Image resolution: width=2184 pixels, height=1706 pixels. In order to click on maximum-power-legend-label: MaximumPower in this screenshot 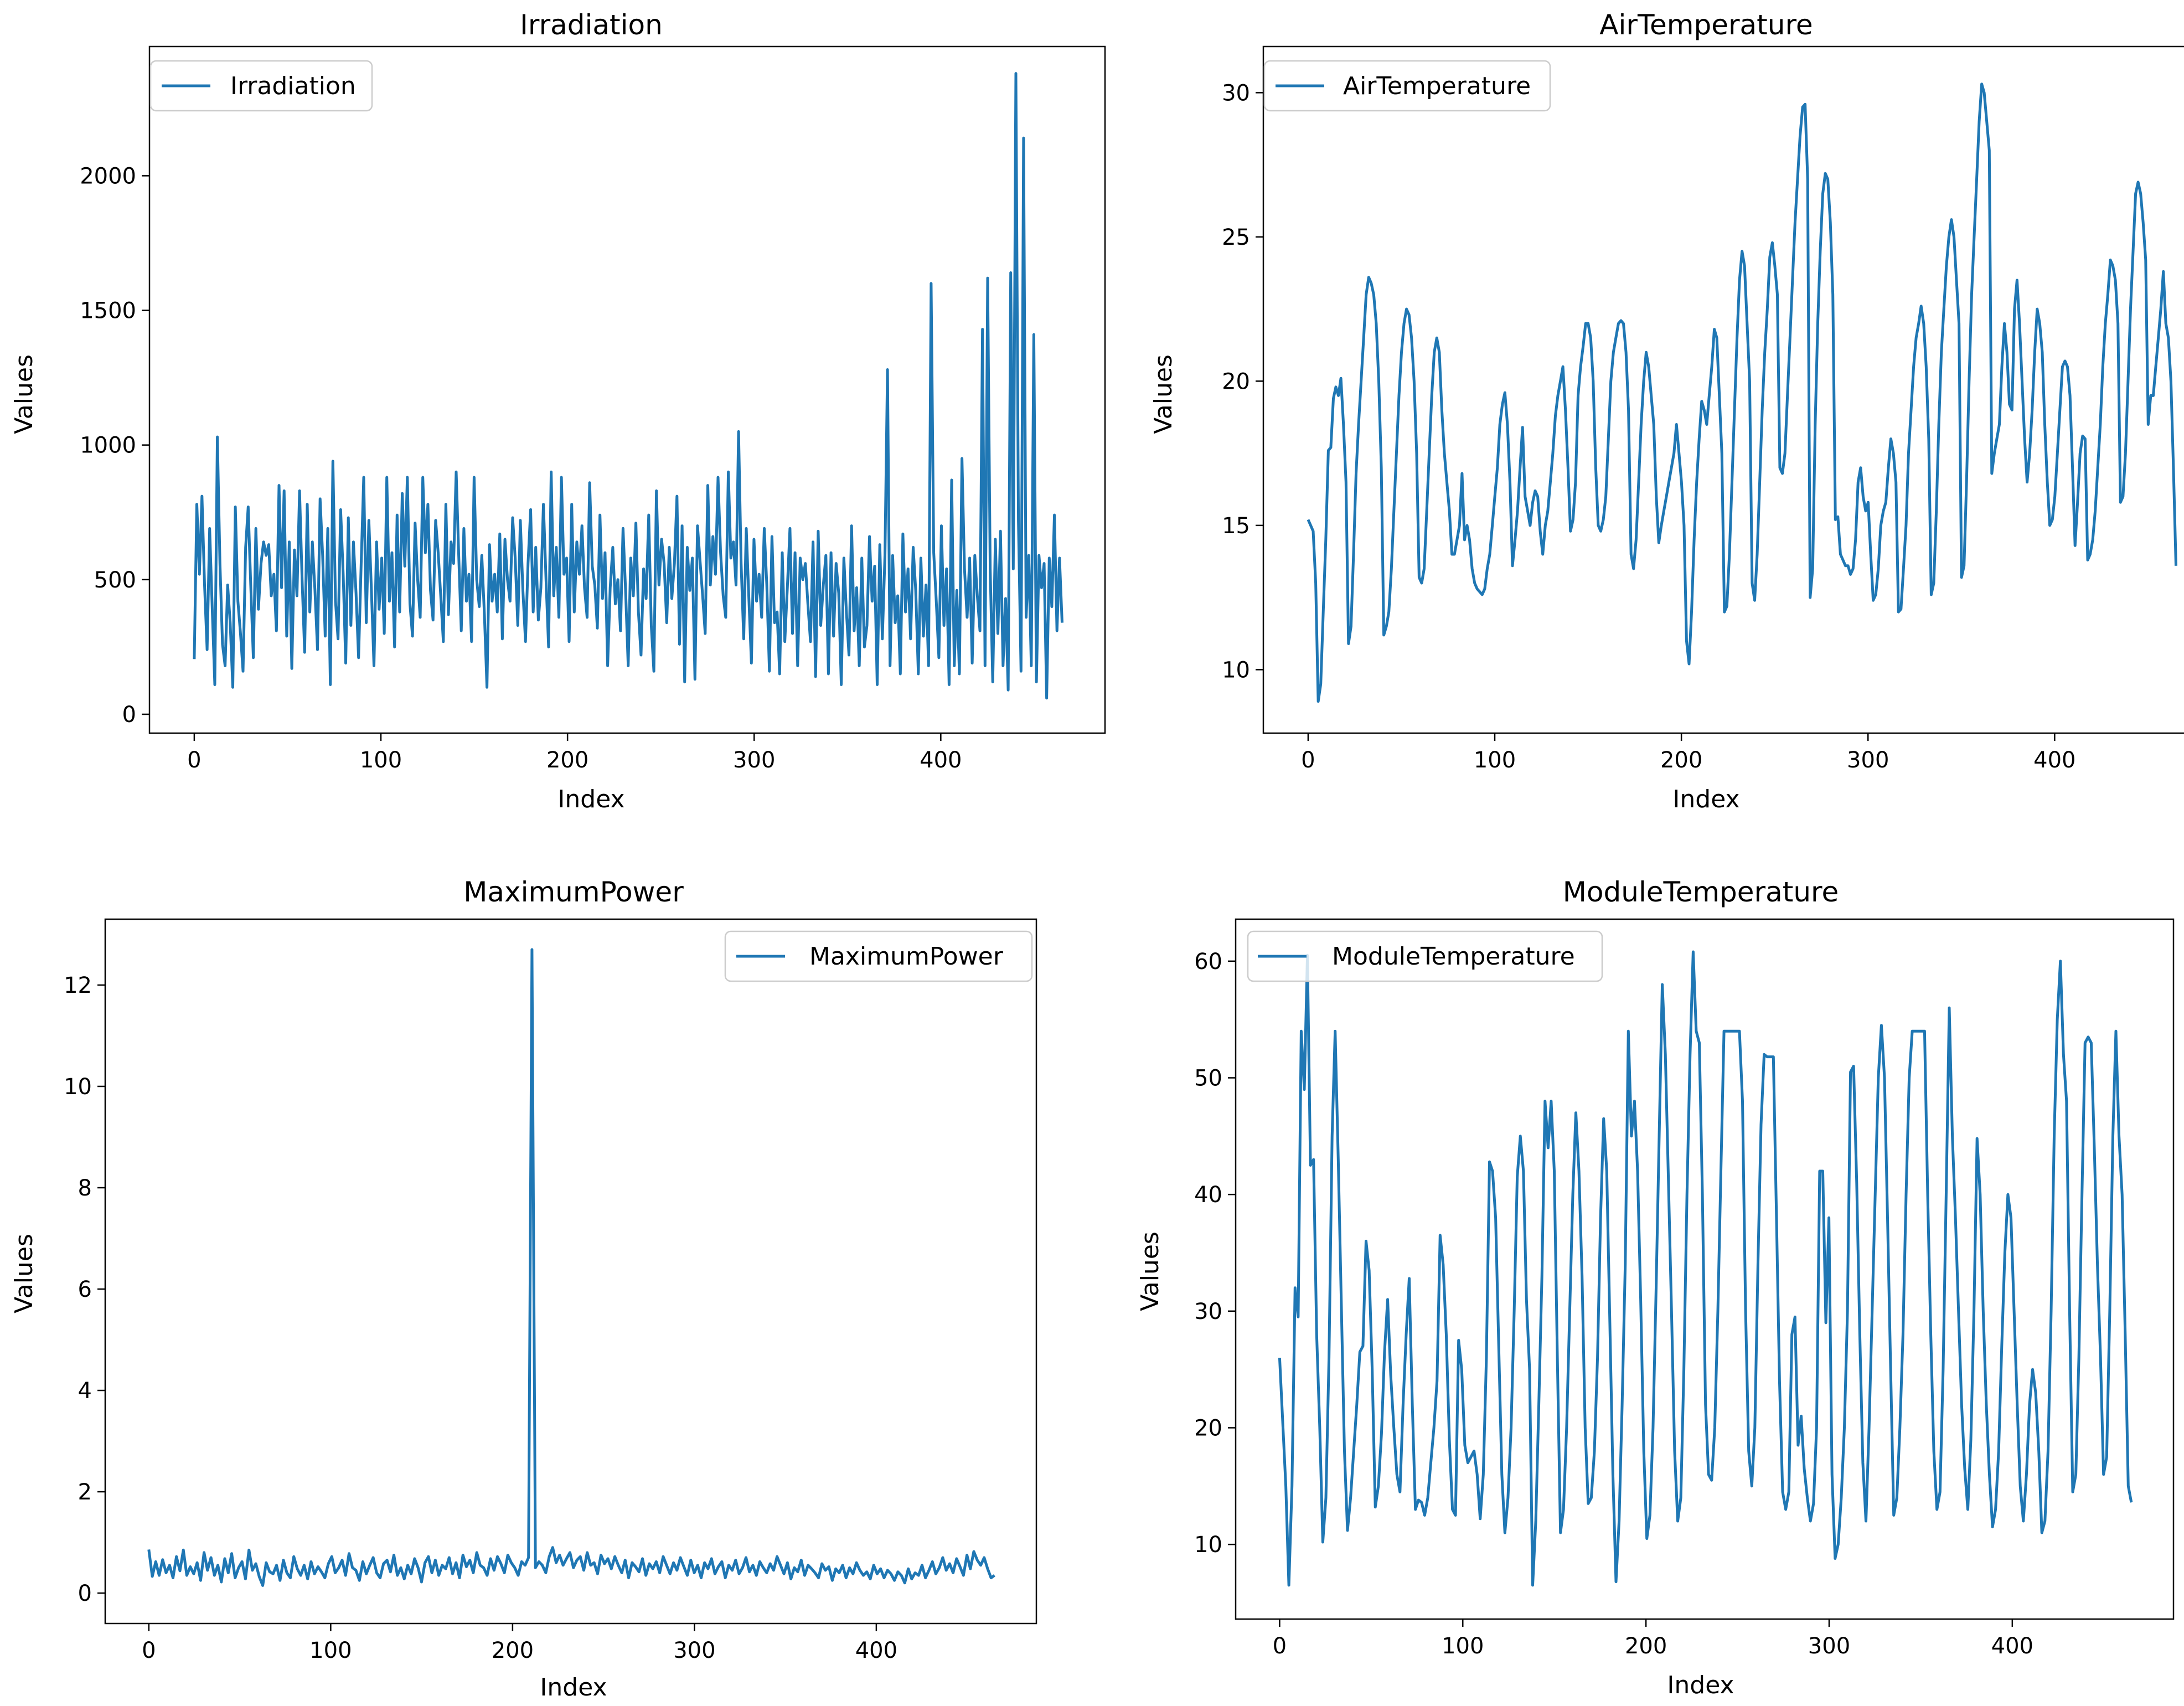, I will do `click(906, 956)`.